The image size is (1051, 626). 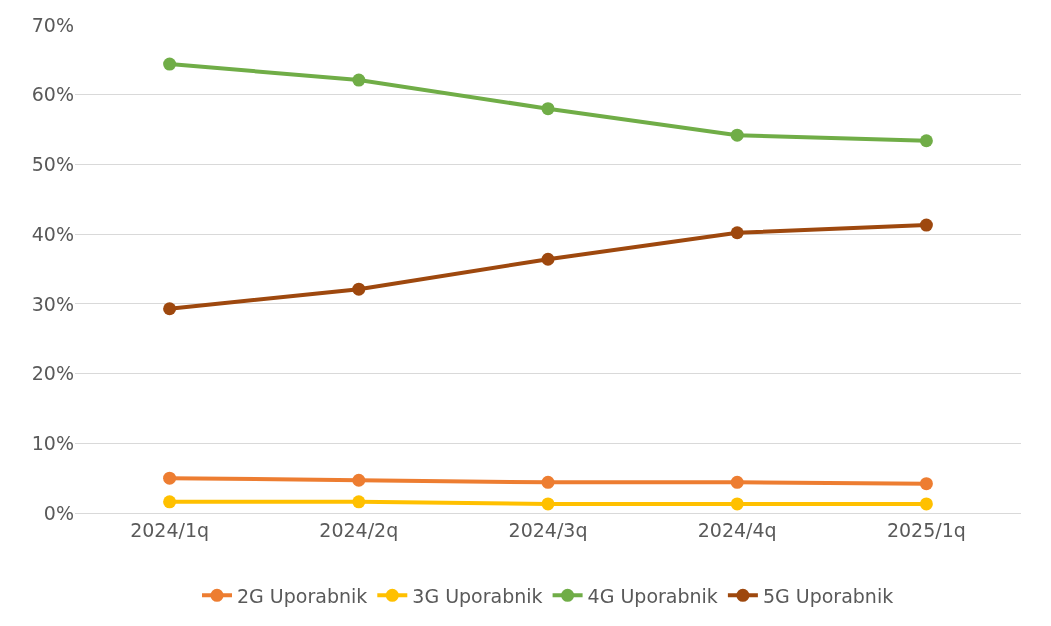 What do you see at coordinates (52, 233) in the screenshot?
I see `y-tick-label: 40%` at bounding box center [52, 233].